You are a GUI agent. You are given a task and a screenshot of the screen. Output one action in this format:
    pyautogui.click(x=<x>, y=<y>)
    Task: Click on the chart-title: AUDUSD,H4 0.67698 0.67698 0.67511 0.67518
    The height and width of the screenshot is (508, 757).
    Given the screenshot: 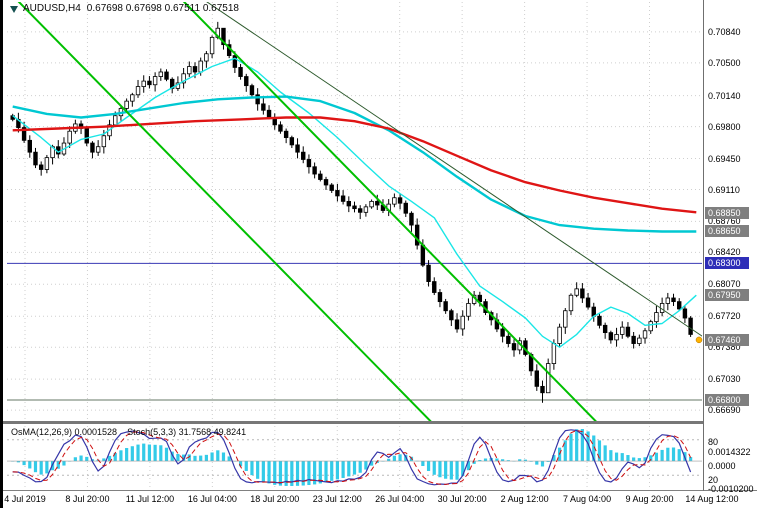 What is the action you would take?
    pyautogui.click(x=134, y=8)
    